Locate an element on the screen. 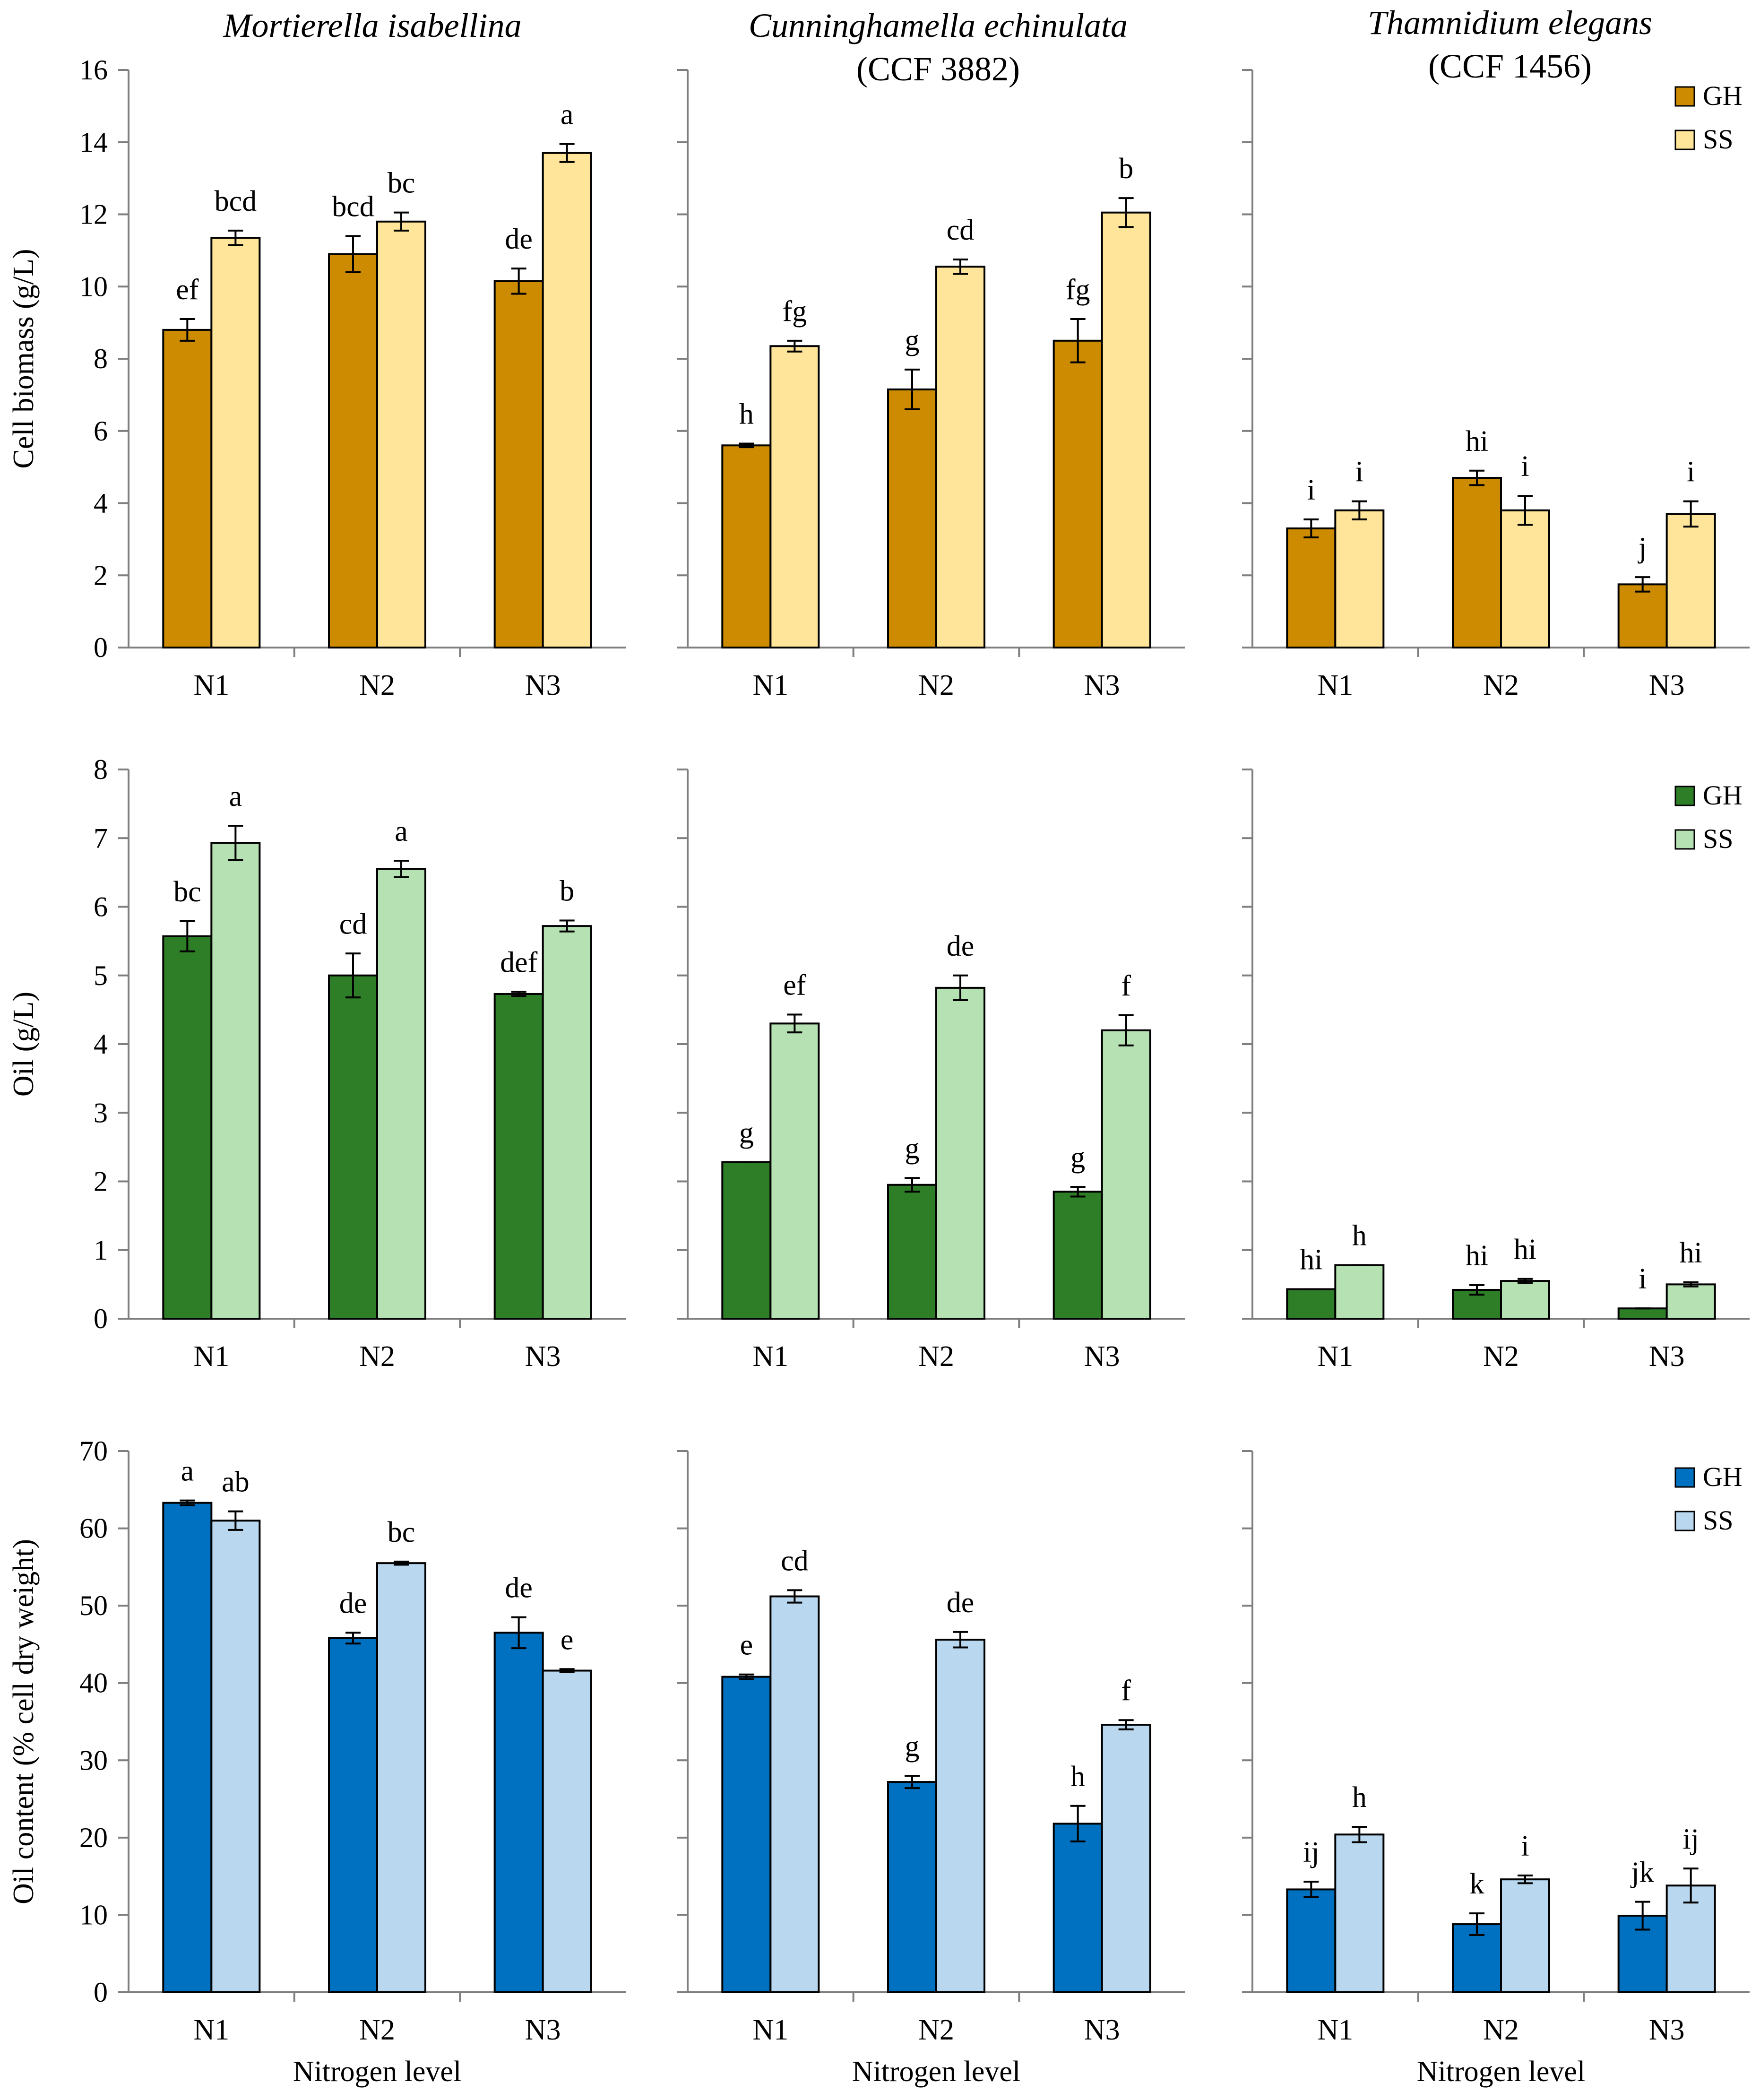 Image resolution: width=1760 pixels, height=2100 pixels. significance-label: hi is located at coordinates (1311, 1260).